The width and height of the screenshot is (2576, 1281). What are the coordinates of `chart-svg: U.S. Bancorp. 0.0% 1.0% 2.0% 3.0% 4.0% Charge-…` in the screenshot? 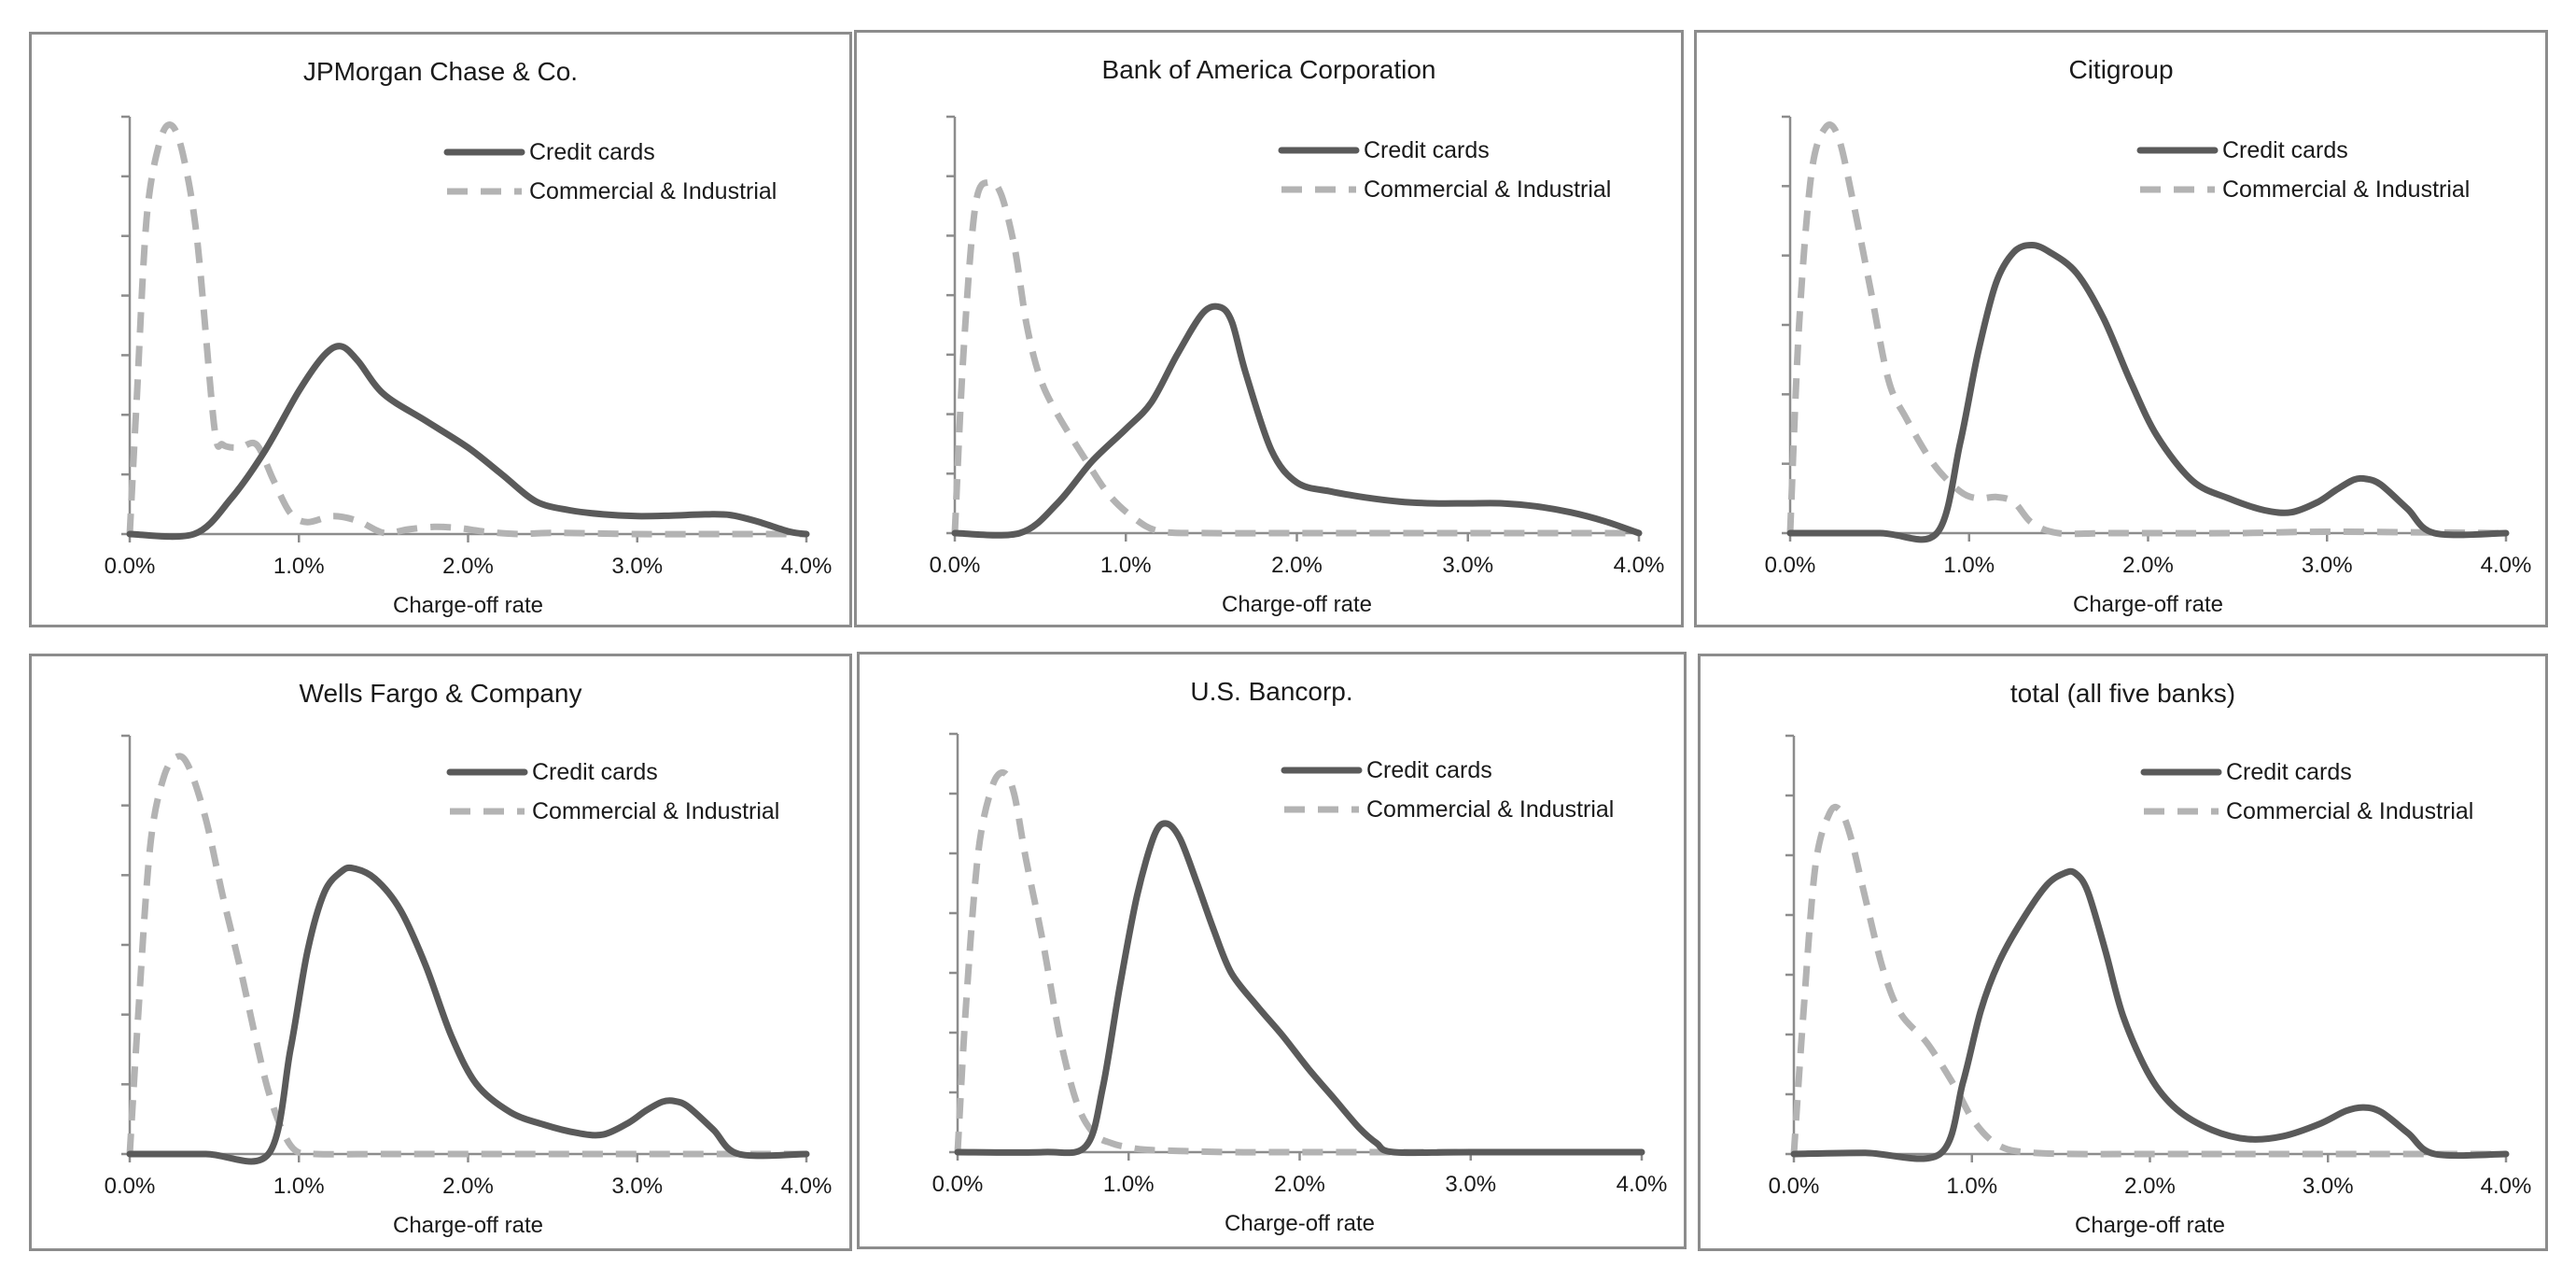 It's located at (1300, 957).